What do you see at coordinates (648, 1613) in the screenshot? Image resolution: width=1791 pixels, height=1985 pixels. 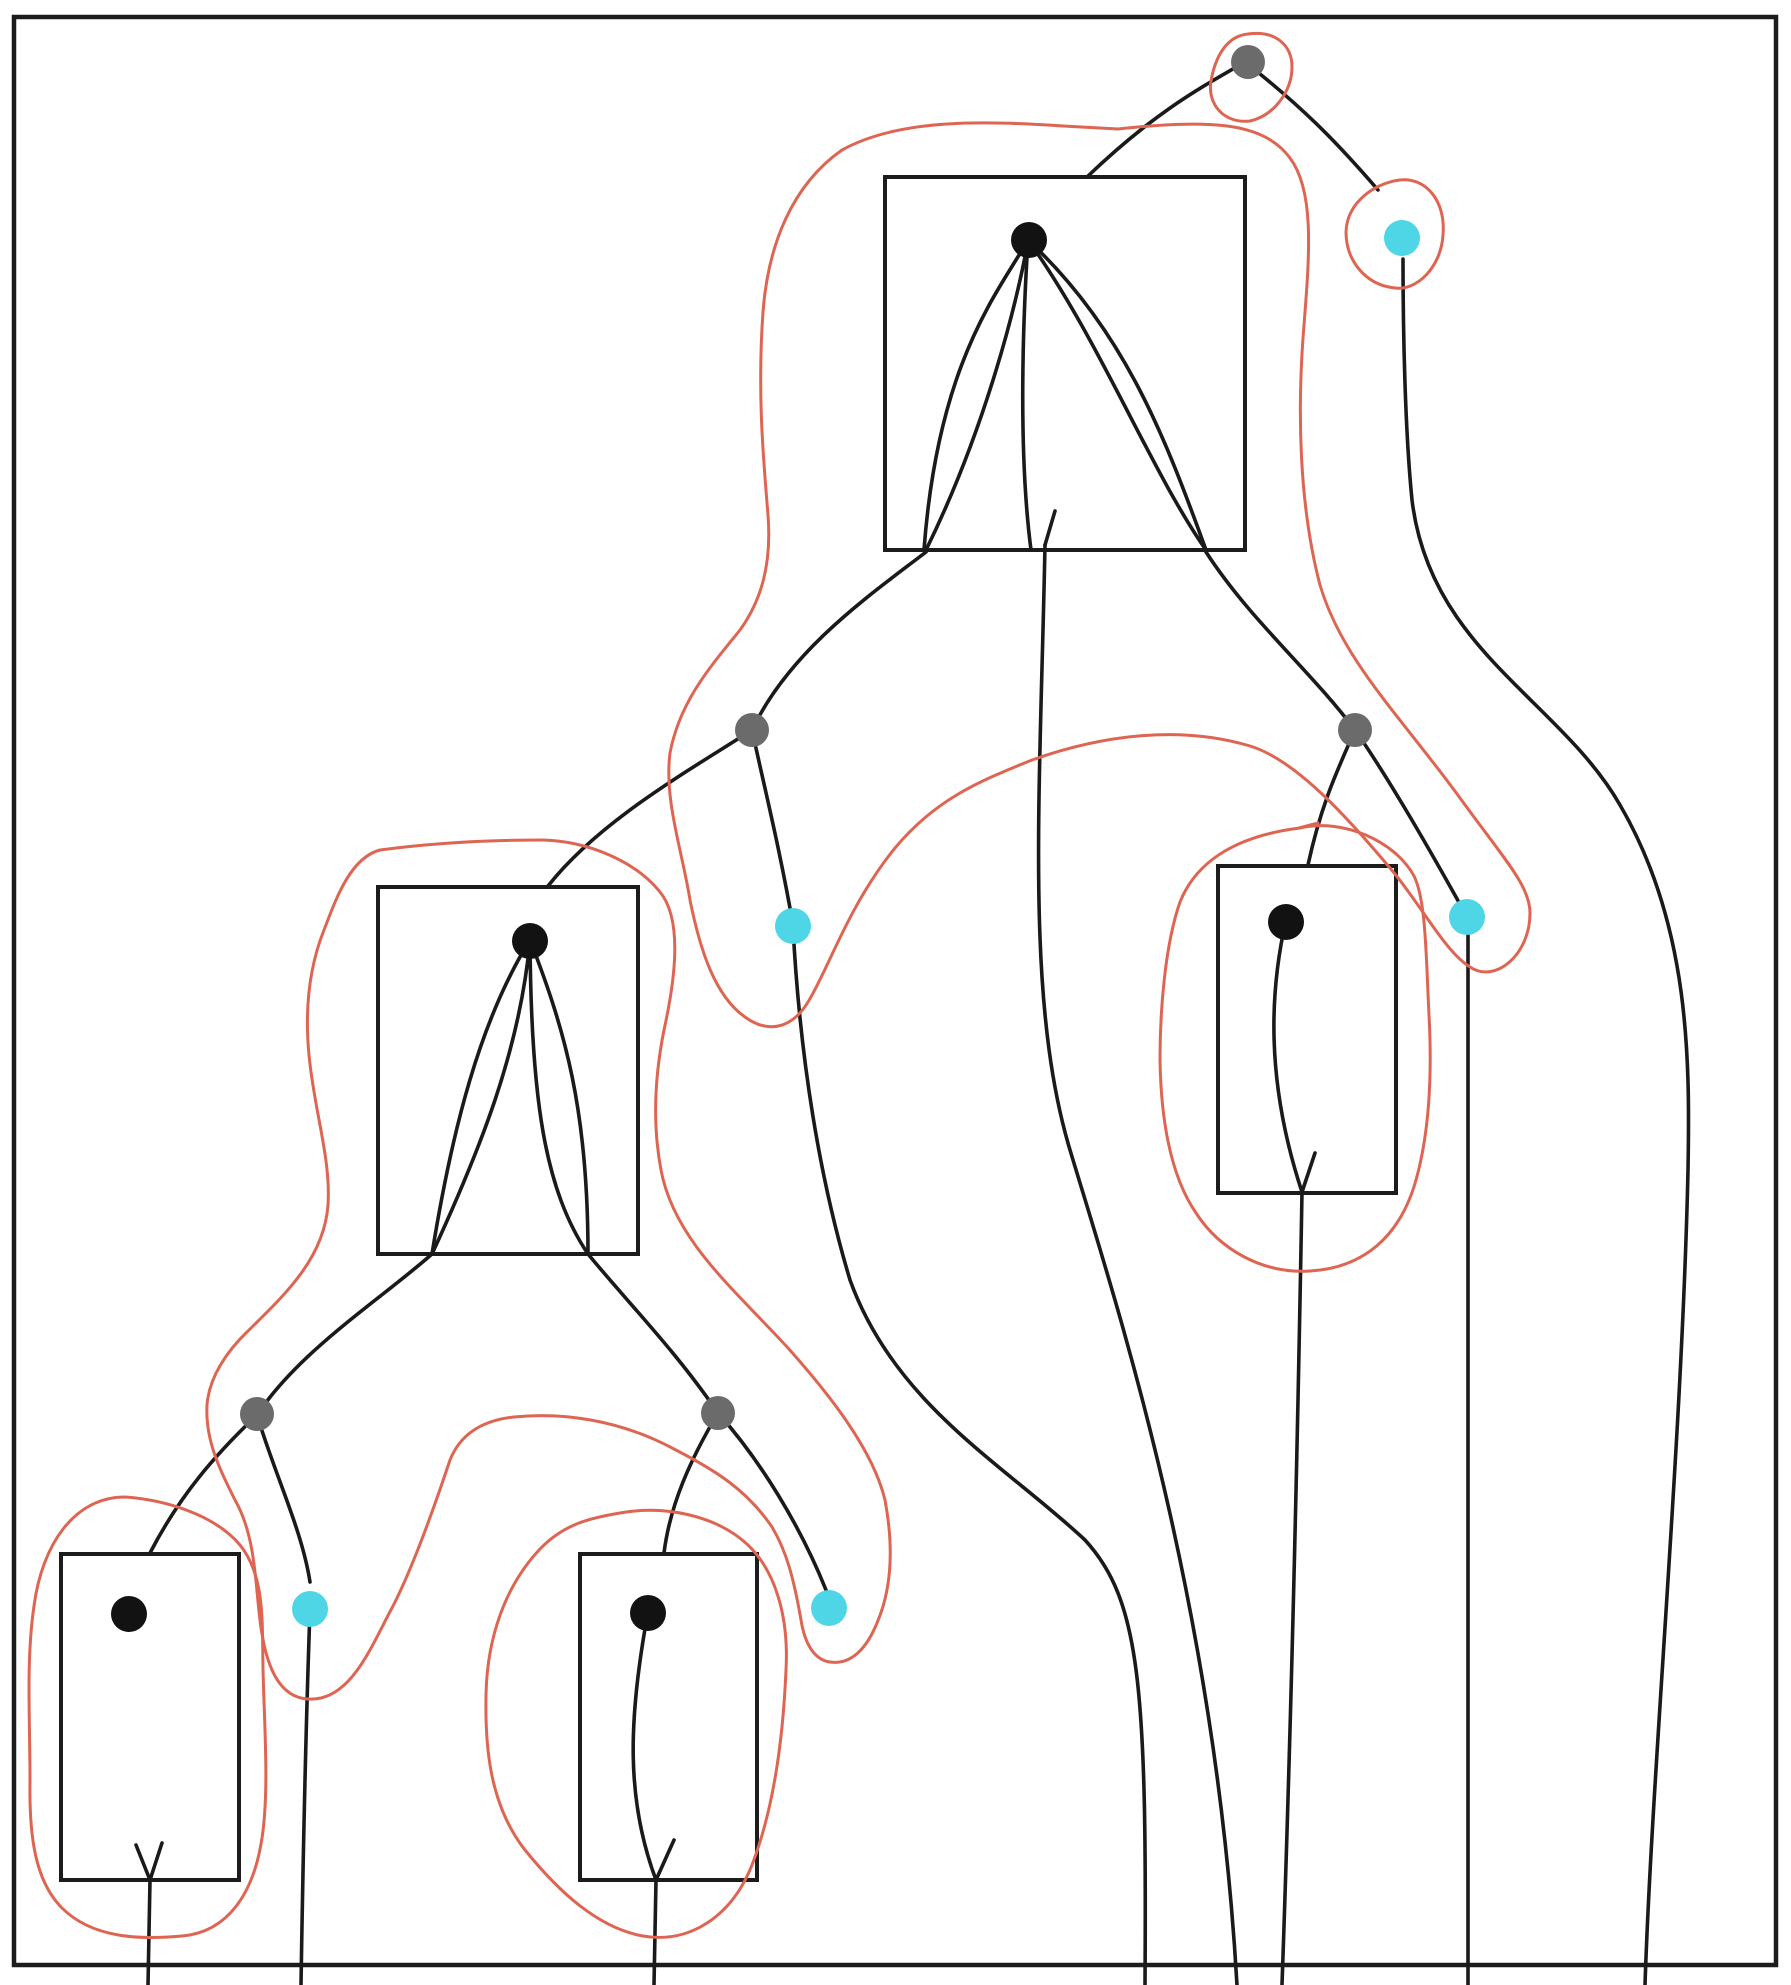 I see `black-node-box-bottom-middle` at bounding box center [648, 1613].